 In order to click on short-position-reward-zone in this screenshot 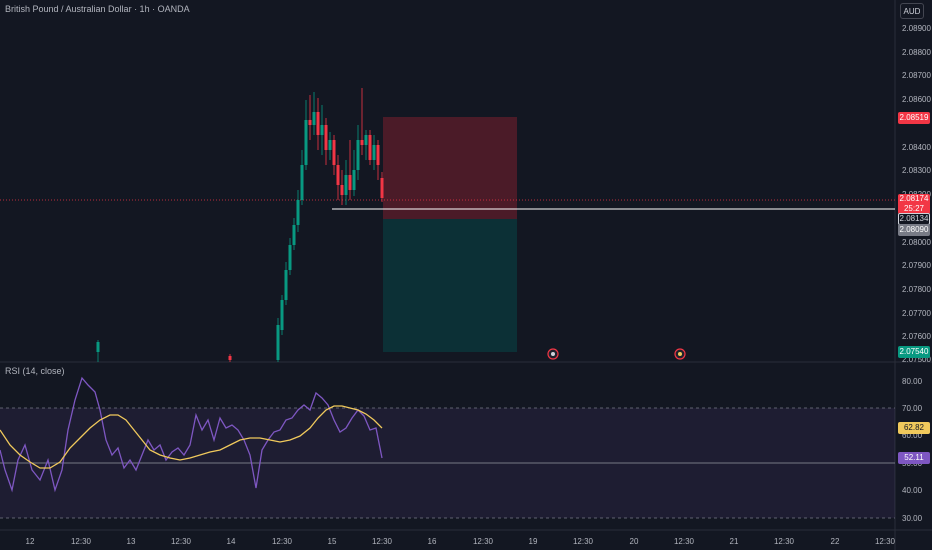, I will do `click(450, 285)`.